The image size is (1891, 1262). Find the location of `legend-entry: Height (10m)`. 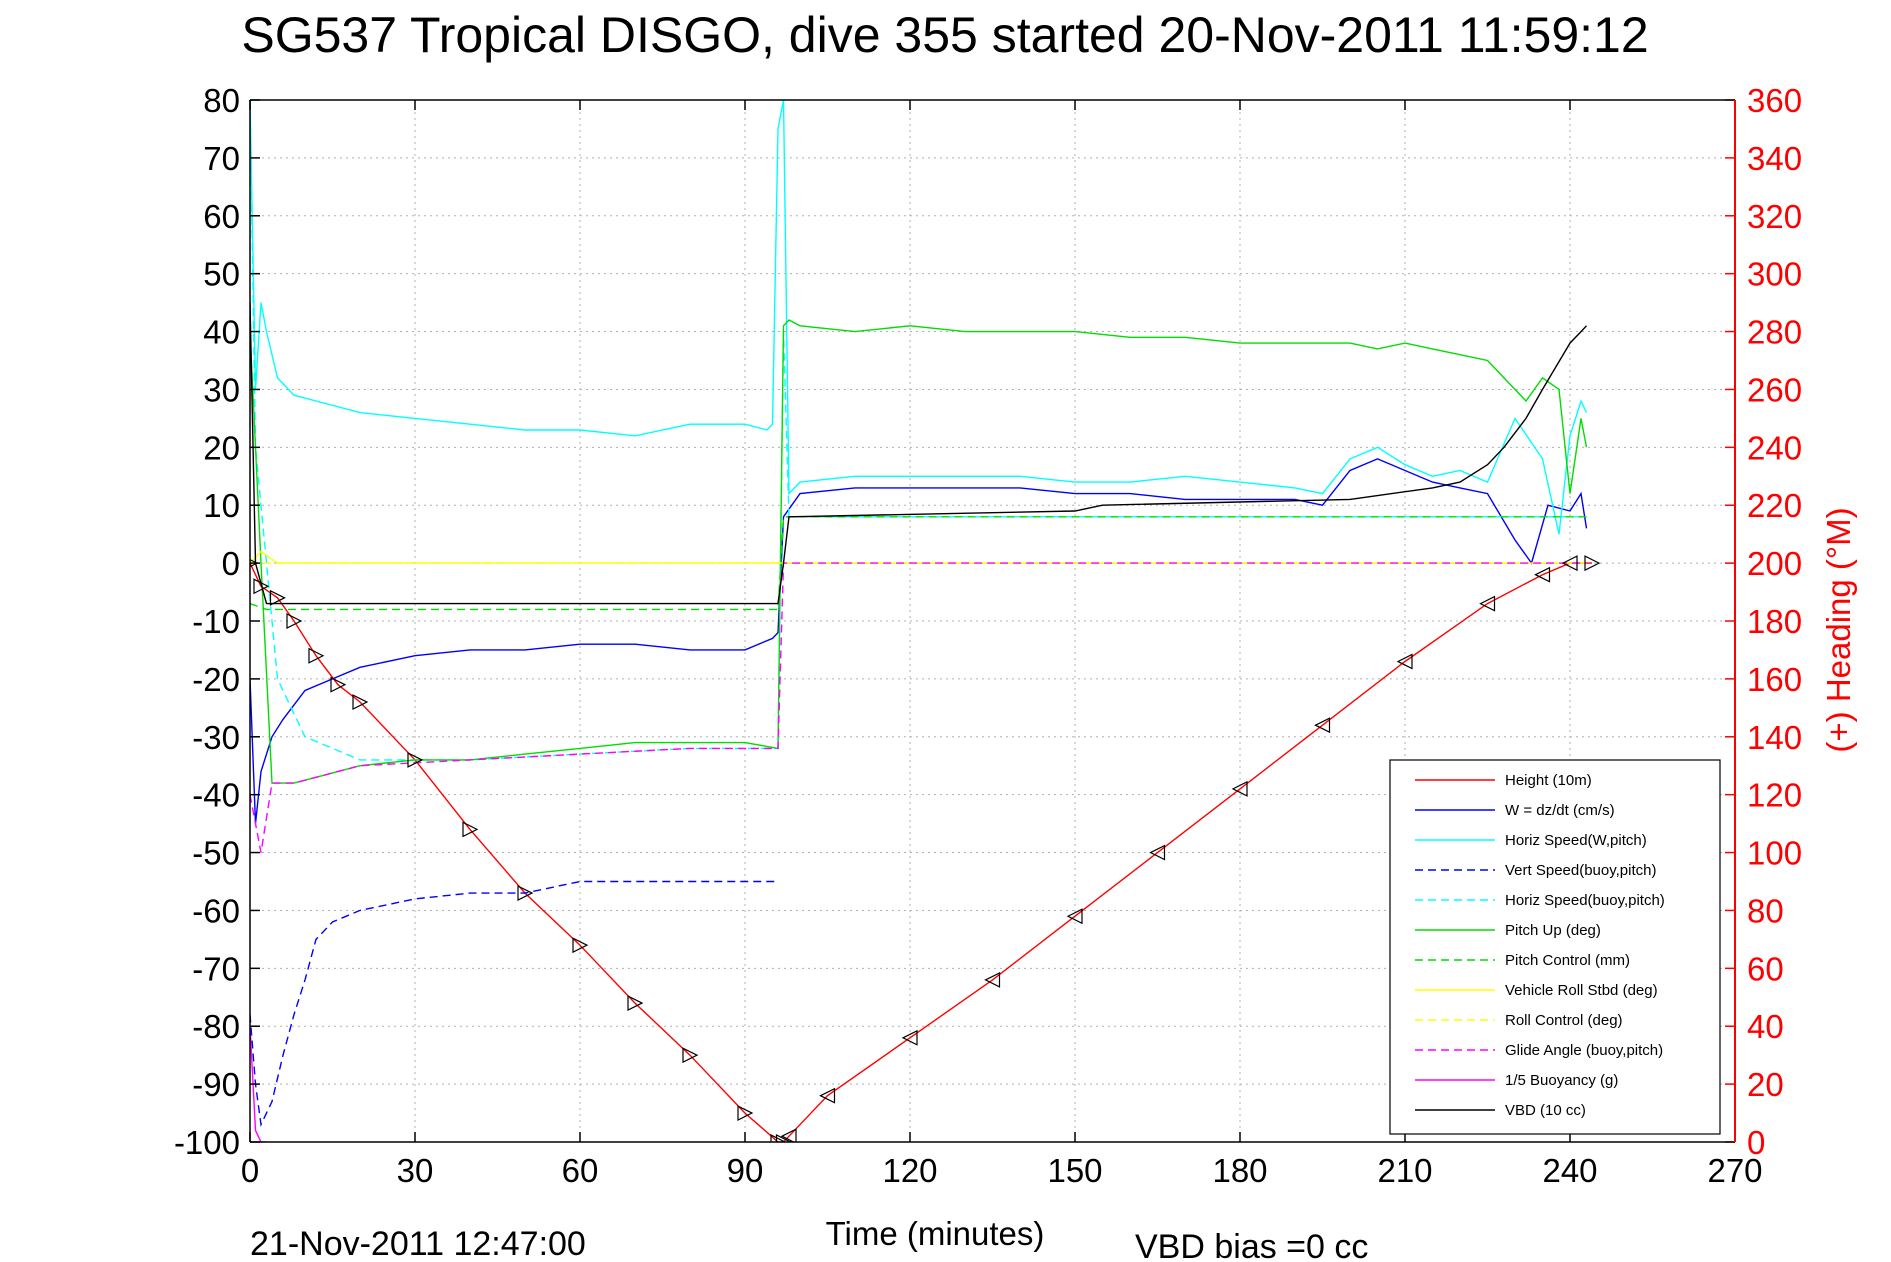

legend-entry: Height (10m) is located at coordinates (1548, 780).